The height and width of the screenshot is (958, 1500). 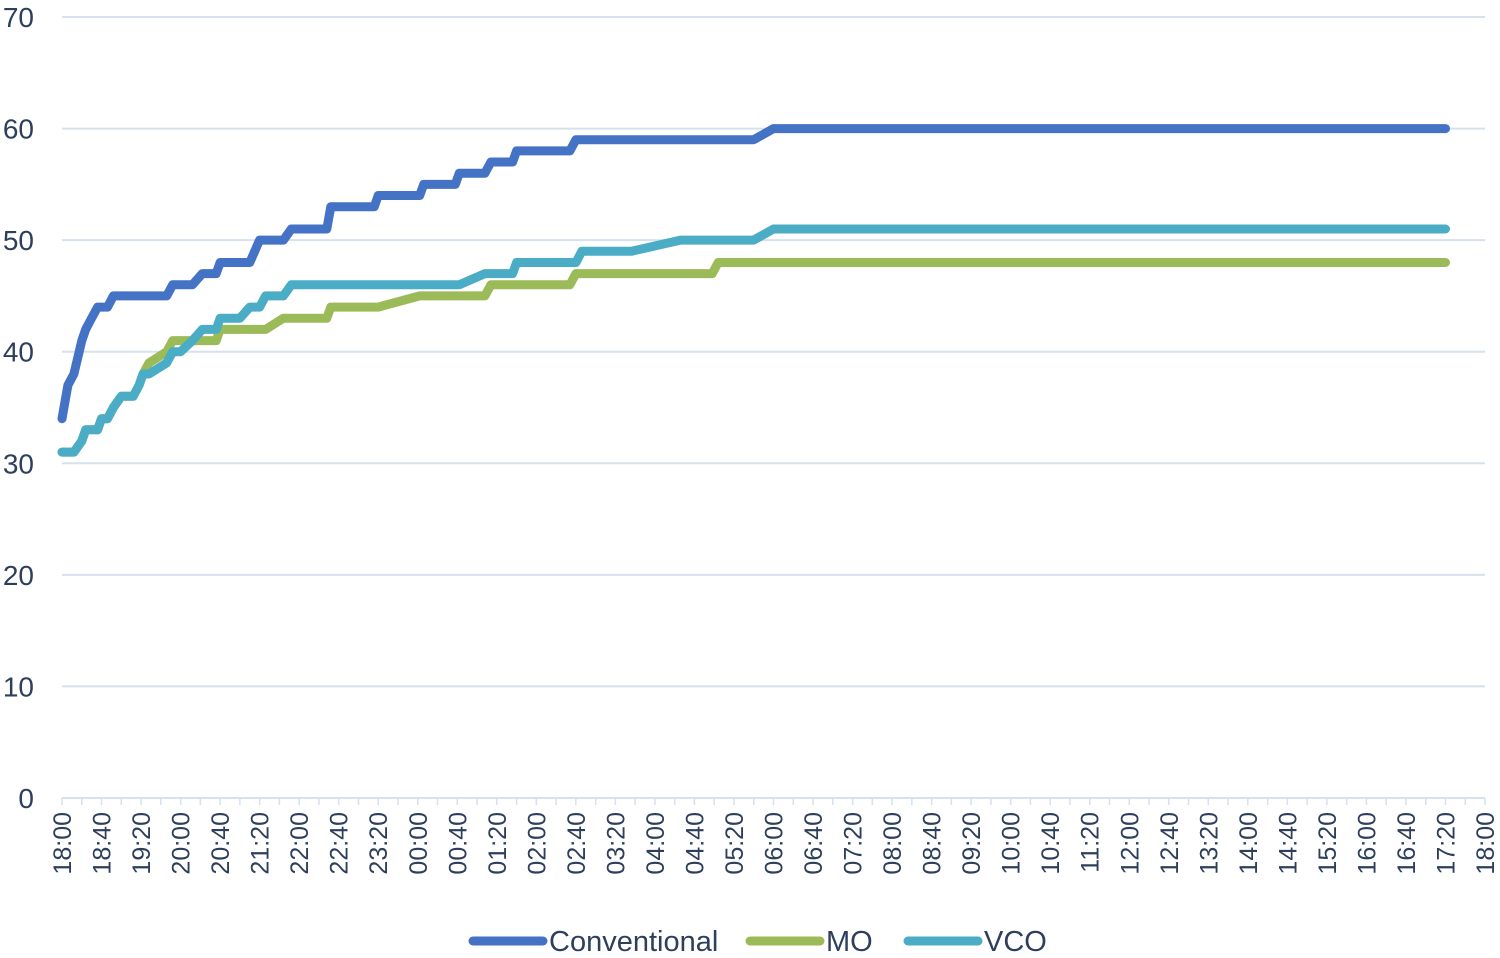 I want to click on x-tick-label: 10:40, so click(x=1051, y=843).